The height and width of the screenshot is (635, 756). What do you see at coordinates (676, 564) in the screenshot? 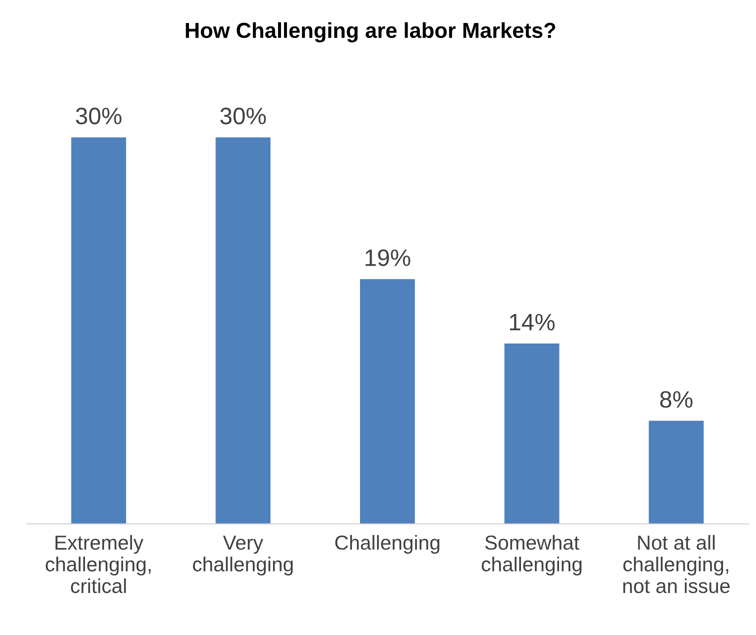
I see `x-tick-label: Not at all challenging, not an issue` at bounding box center [676, 564].